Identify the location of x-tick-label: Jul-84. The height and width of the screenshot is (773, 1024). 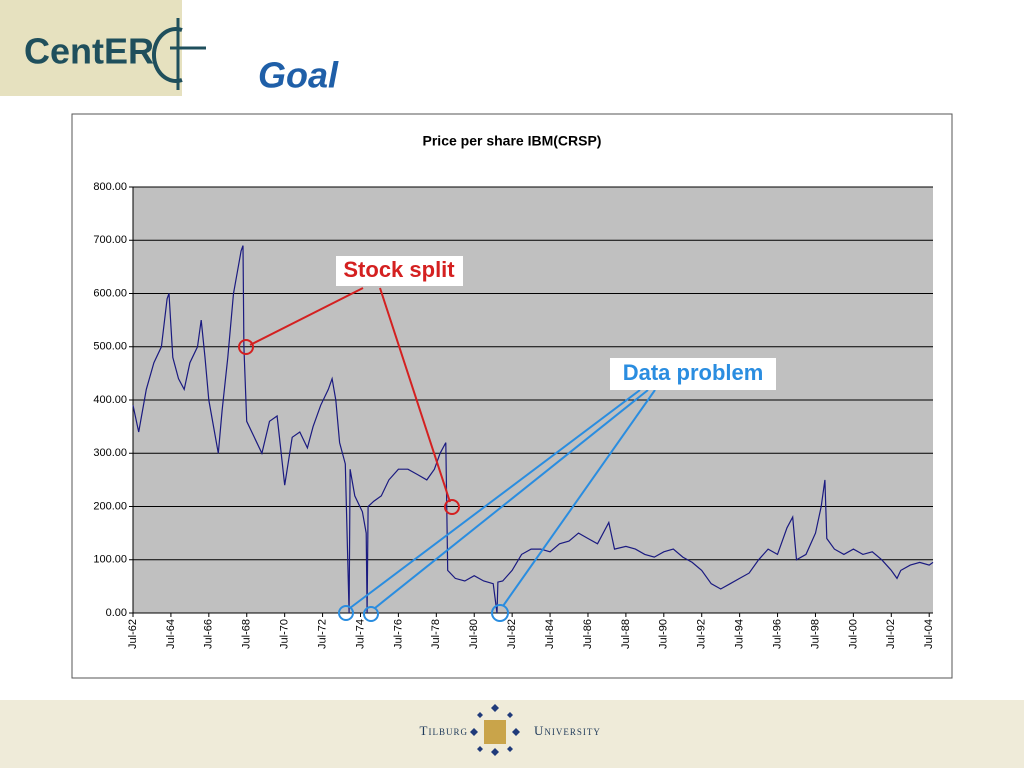
(550, 634).